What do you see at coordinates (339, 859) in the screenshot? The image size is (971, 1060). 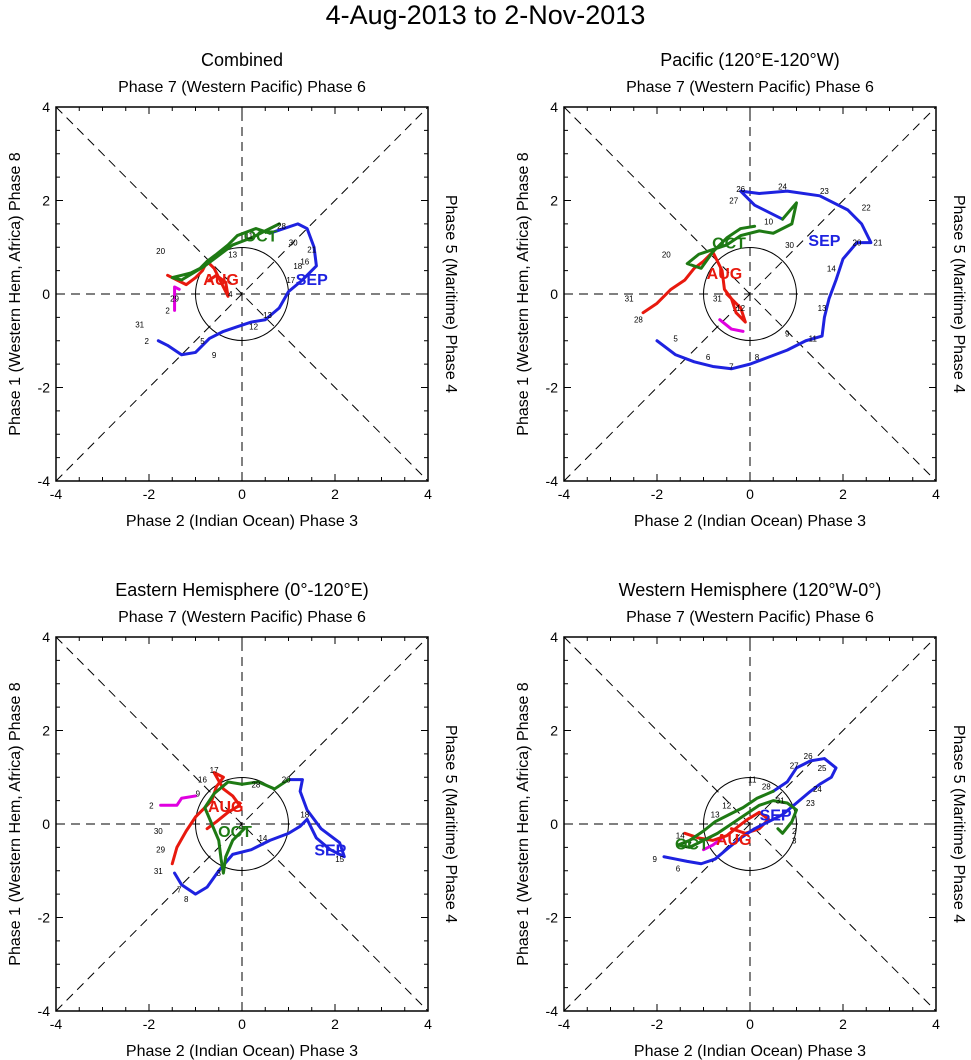 I see `day-label: 15` at bounding box center [339, 859].